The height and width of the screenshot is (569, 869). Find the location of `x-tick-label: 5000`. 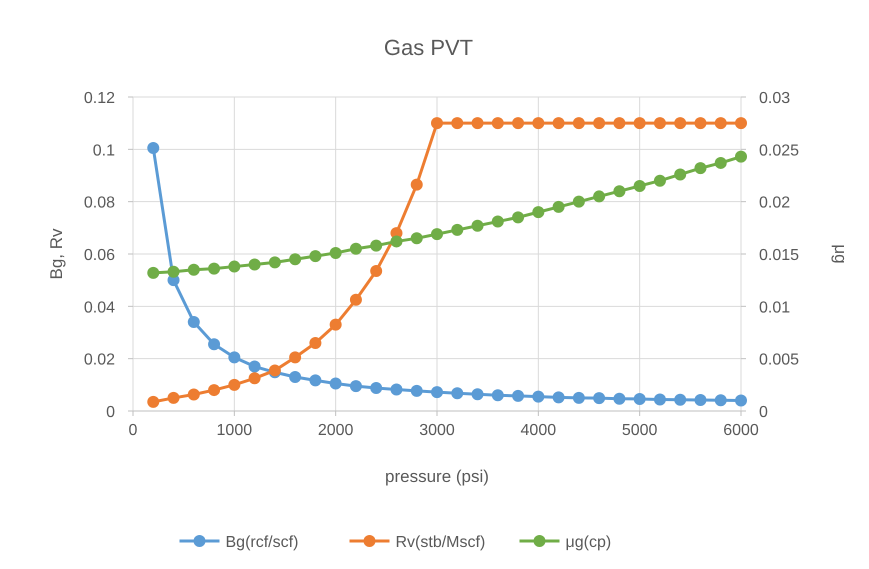

x-tick-label: 5000 is located at coordinates (640, 430).